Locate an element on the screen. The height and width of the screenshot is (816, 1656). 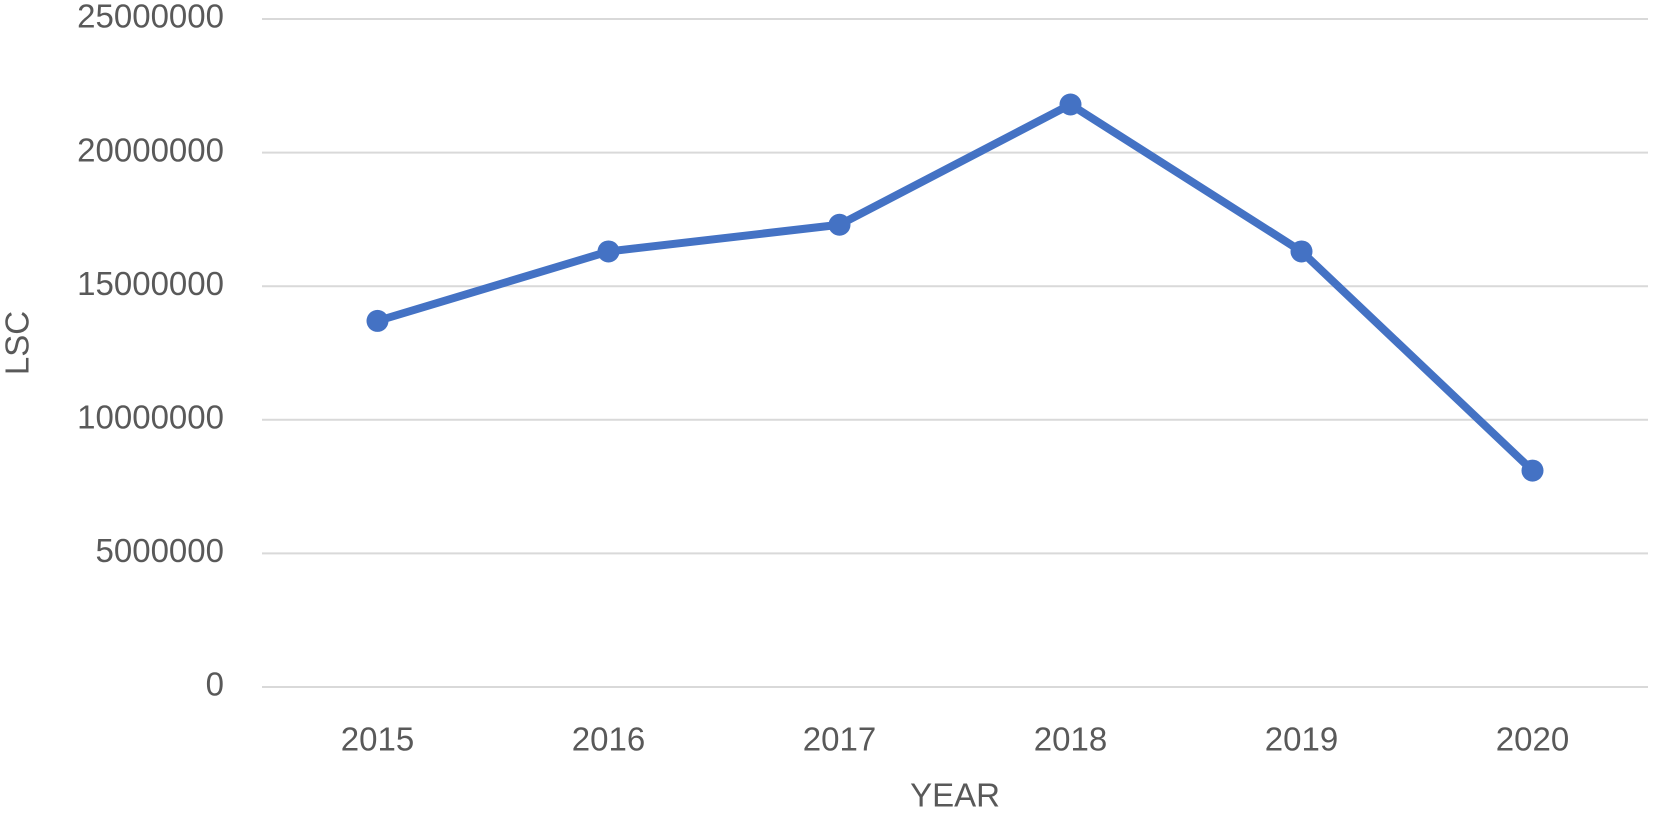
y-axis-label: LSC is located at coordinates (18, 343).